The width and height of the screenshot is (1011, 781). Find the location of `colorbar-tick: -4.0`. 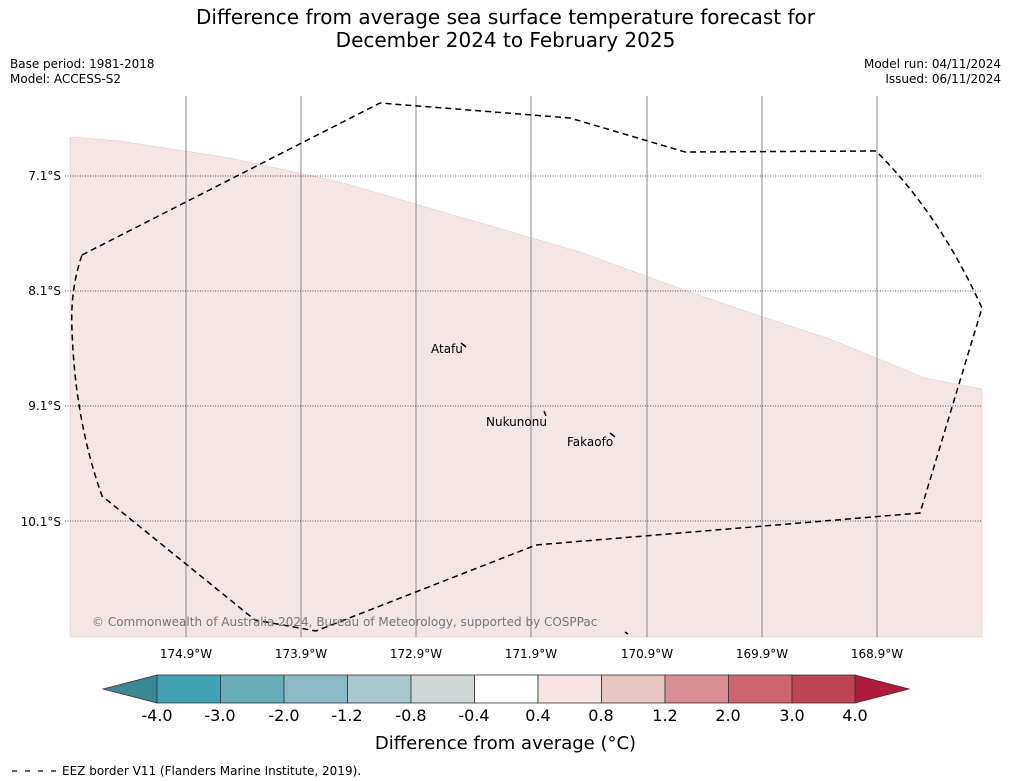

colorbar-tick: -4.0 is located at coordinates (157, 715).